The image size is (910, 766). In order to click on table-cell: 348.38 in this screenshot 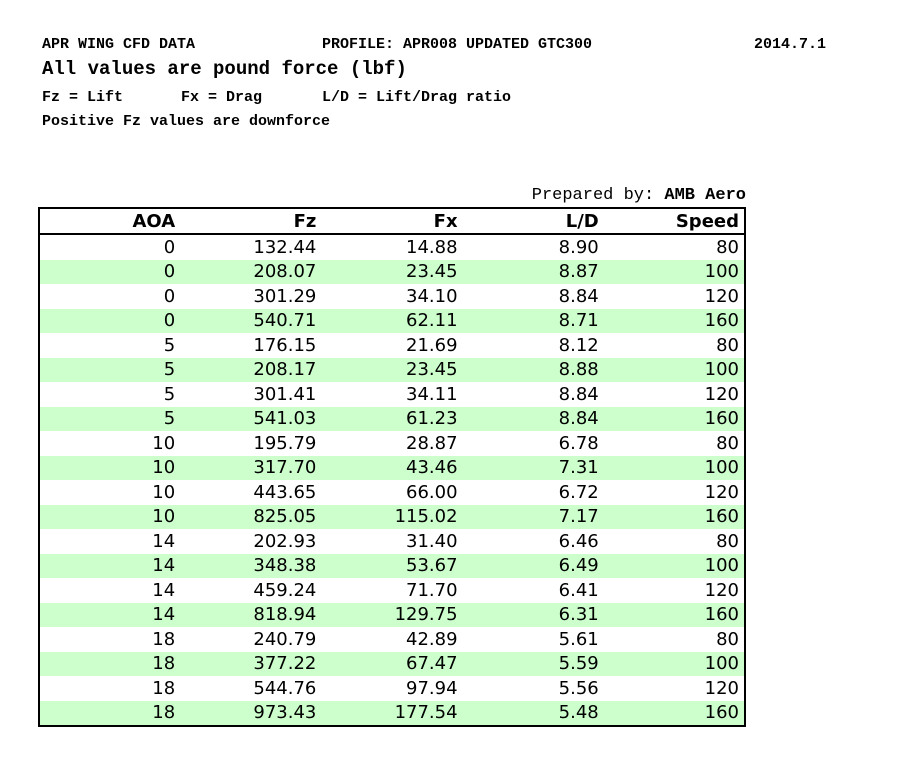, I will do `click(285, 566)`.